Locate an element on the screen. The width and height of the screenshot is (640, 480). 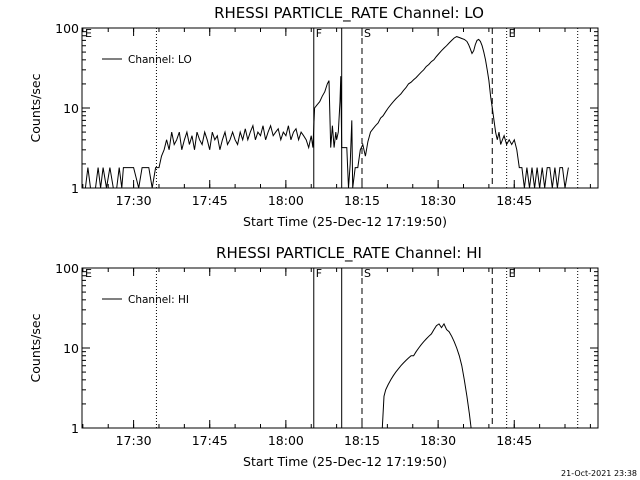
hi-x-tick-label: 18:30 is located at coordinates (438, 440).